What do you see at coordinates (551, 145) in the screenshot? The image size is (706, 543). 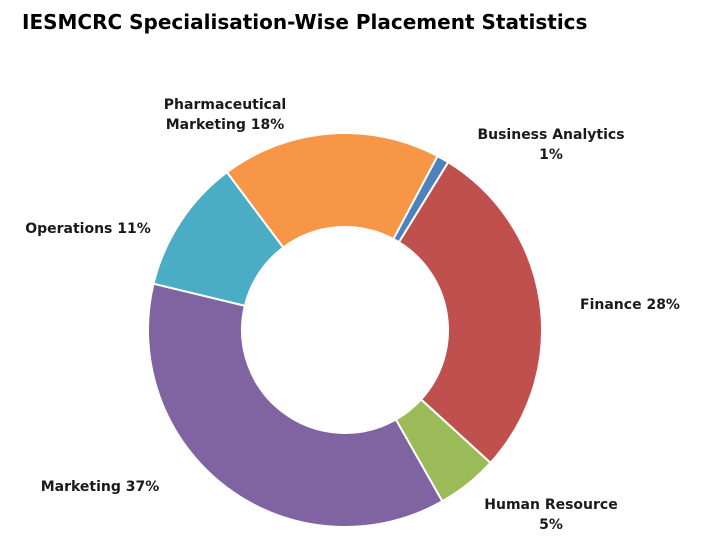 I see `slice-label: Business Analytics 1%` at bounding box center [551, 145].